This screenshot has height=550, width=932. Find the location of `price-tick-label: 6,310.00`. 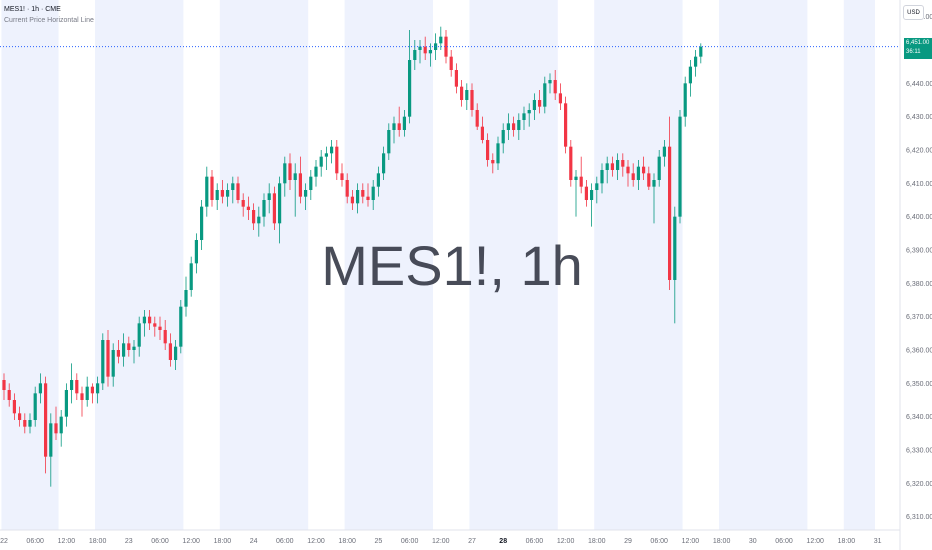

price-tick-label: 6,310.00 is located at coordinates (919, 517).